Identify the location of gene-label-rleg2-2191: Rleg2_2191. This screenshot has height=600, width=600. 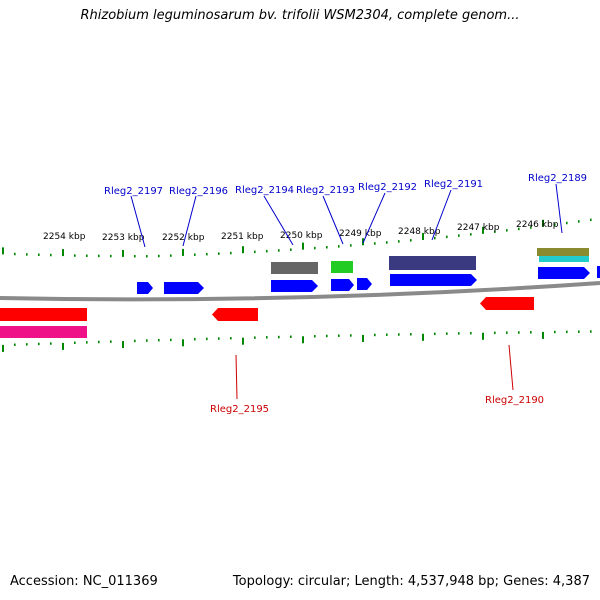
(453, 184).